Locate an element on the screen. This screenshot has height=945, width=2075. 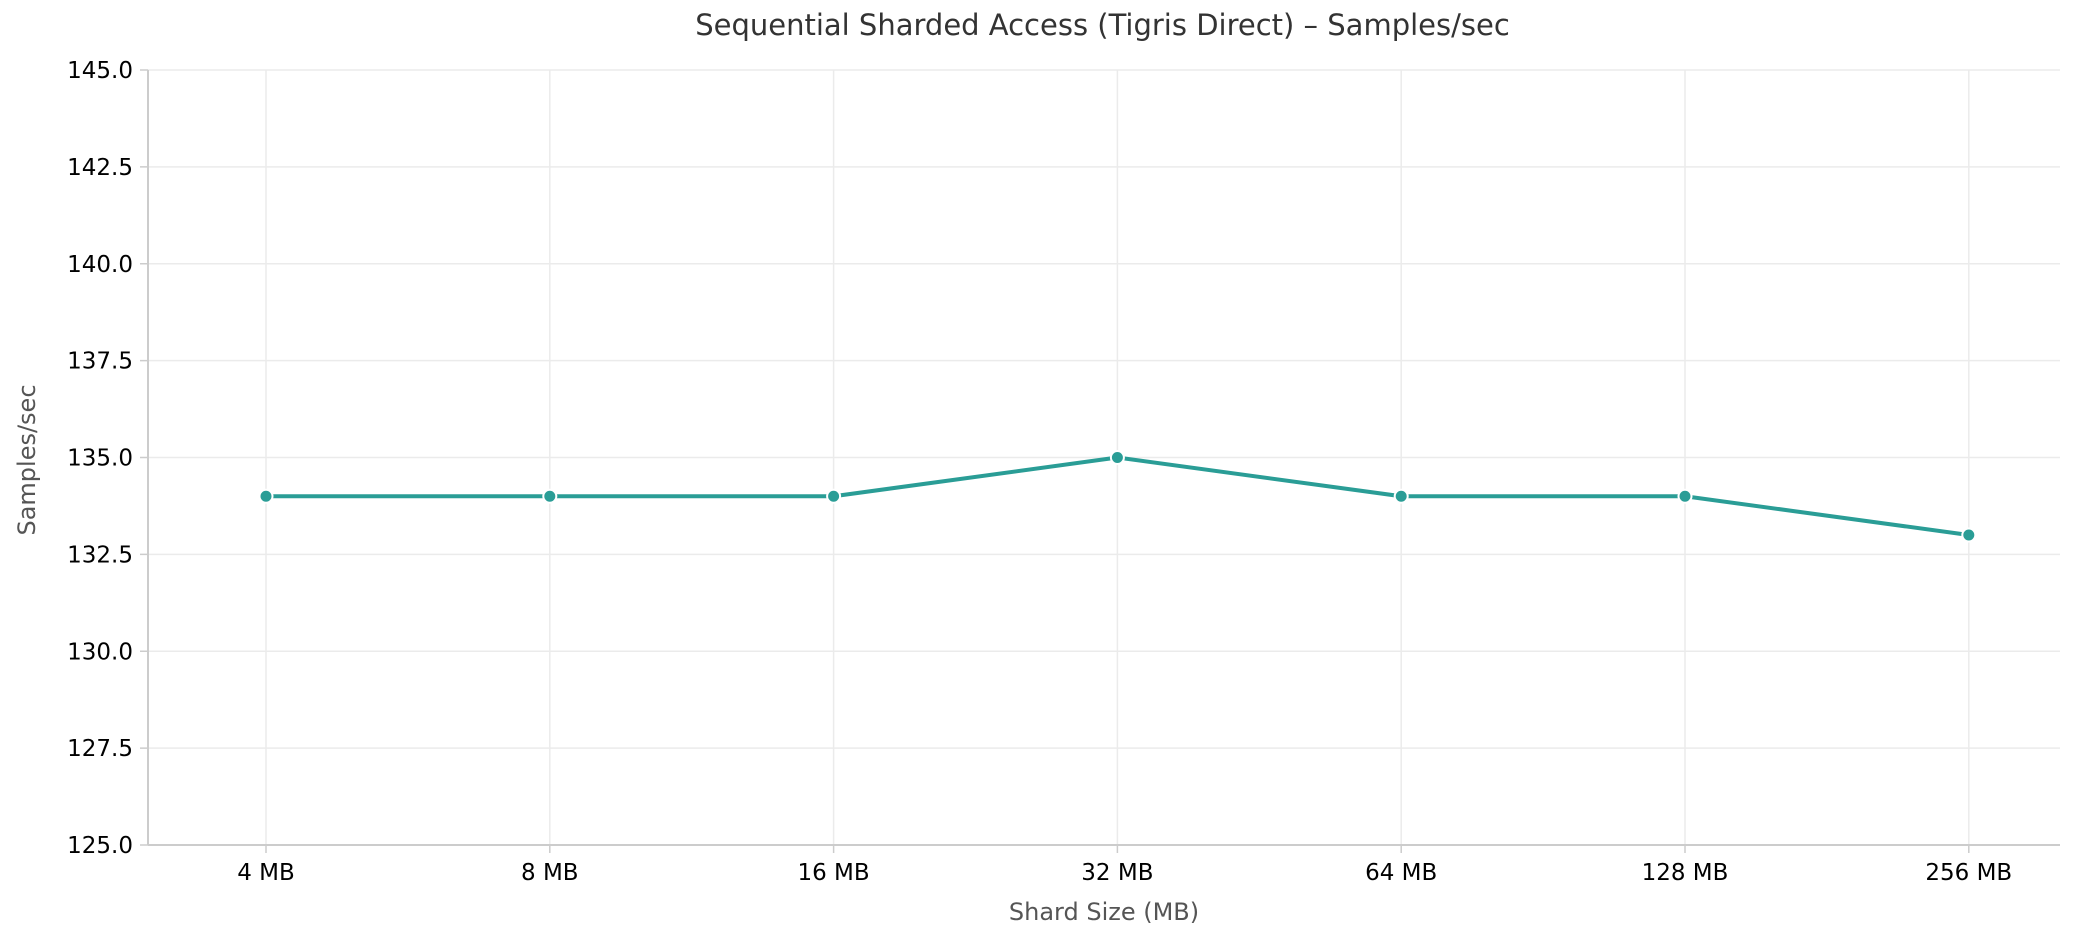
x-tick-label: 128 MB is located at coordinates (1685, 873).